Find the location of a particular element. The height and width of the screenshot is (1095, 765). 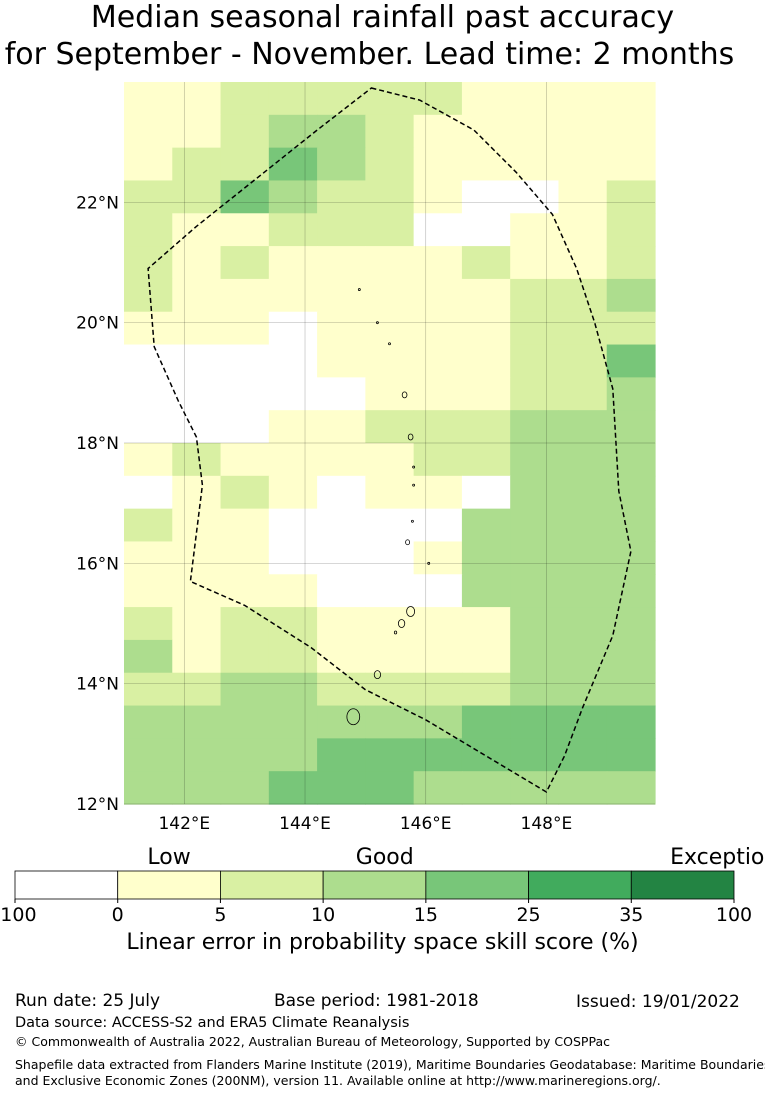

colorbar-tick-label: 5 is located at coordinates (220, 915).